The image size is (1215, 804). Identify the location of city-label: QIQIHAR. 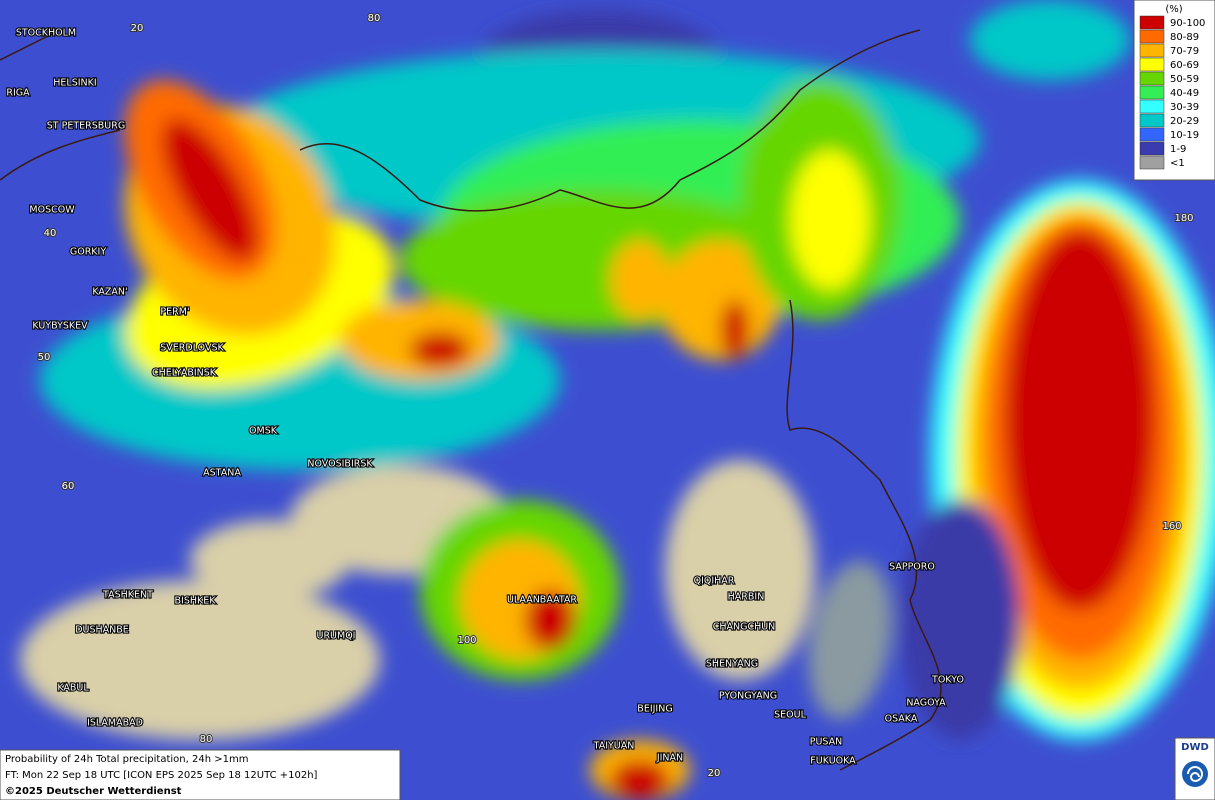
(714, 581).